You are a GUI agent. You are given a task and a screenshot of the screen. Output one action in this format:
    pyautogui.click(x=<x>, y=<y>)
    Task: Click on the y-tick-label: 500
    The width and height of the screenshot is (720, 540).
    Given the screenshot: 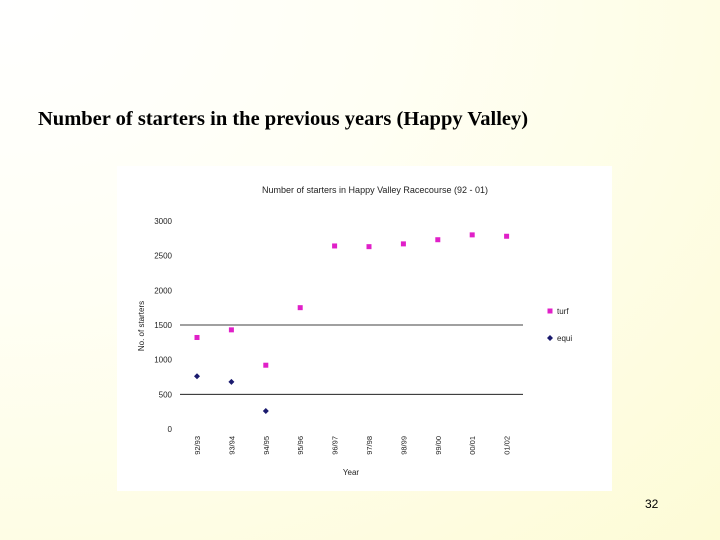 What is the action you would take?
    pyautogui.click(x=166, y=394)
    